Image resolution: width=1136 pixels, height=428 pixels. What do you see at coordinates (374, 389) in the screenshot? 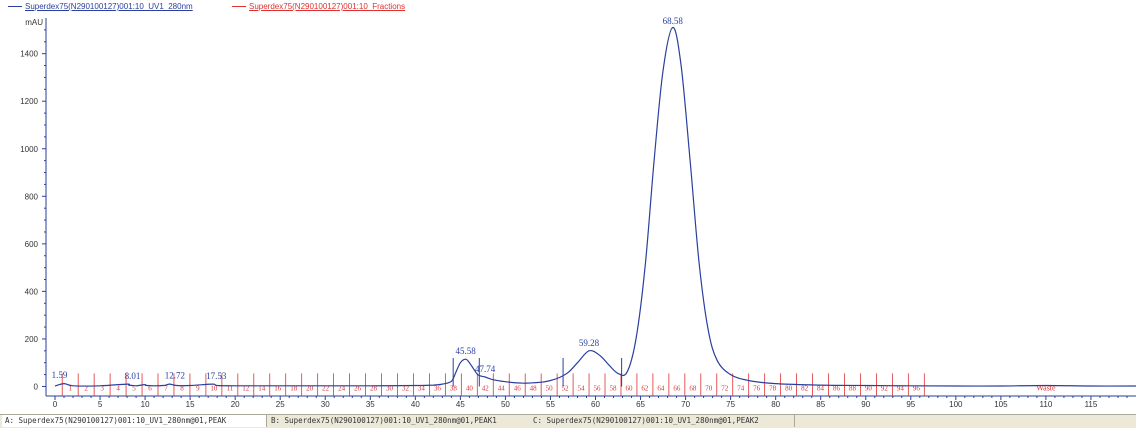
I see `fraction-label: 28` at bounding box center [374, 389].